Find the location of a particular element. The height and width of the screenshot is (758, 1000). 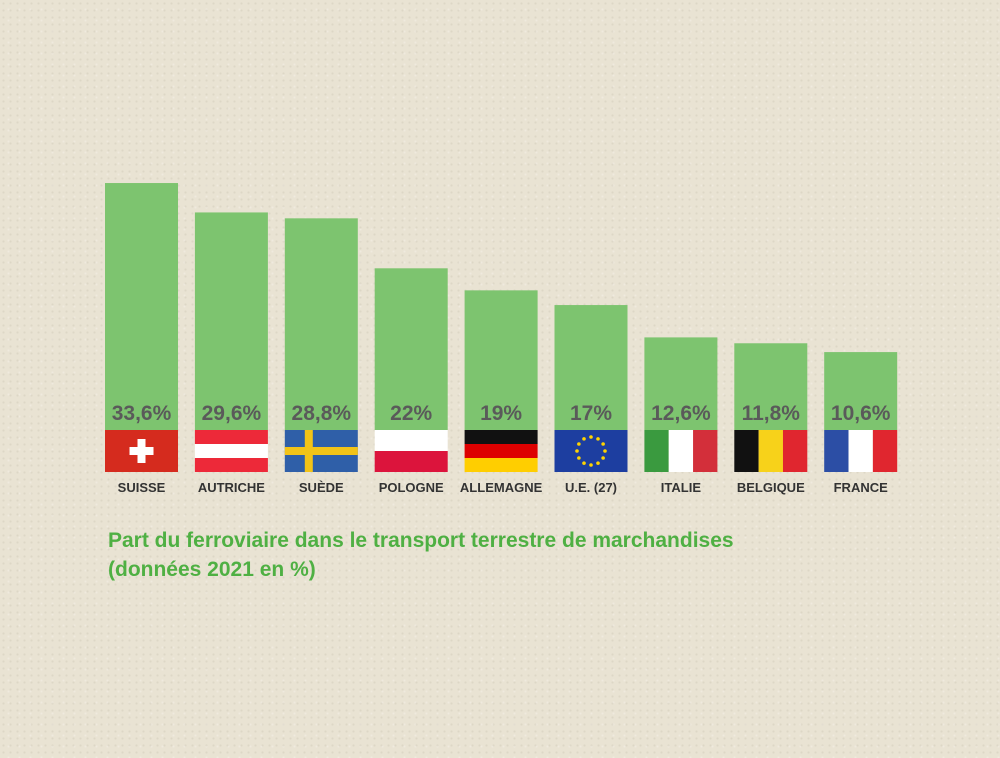

value-label: 19% is located at coordinates (501, 413).